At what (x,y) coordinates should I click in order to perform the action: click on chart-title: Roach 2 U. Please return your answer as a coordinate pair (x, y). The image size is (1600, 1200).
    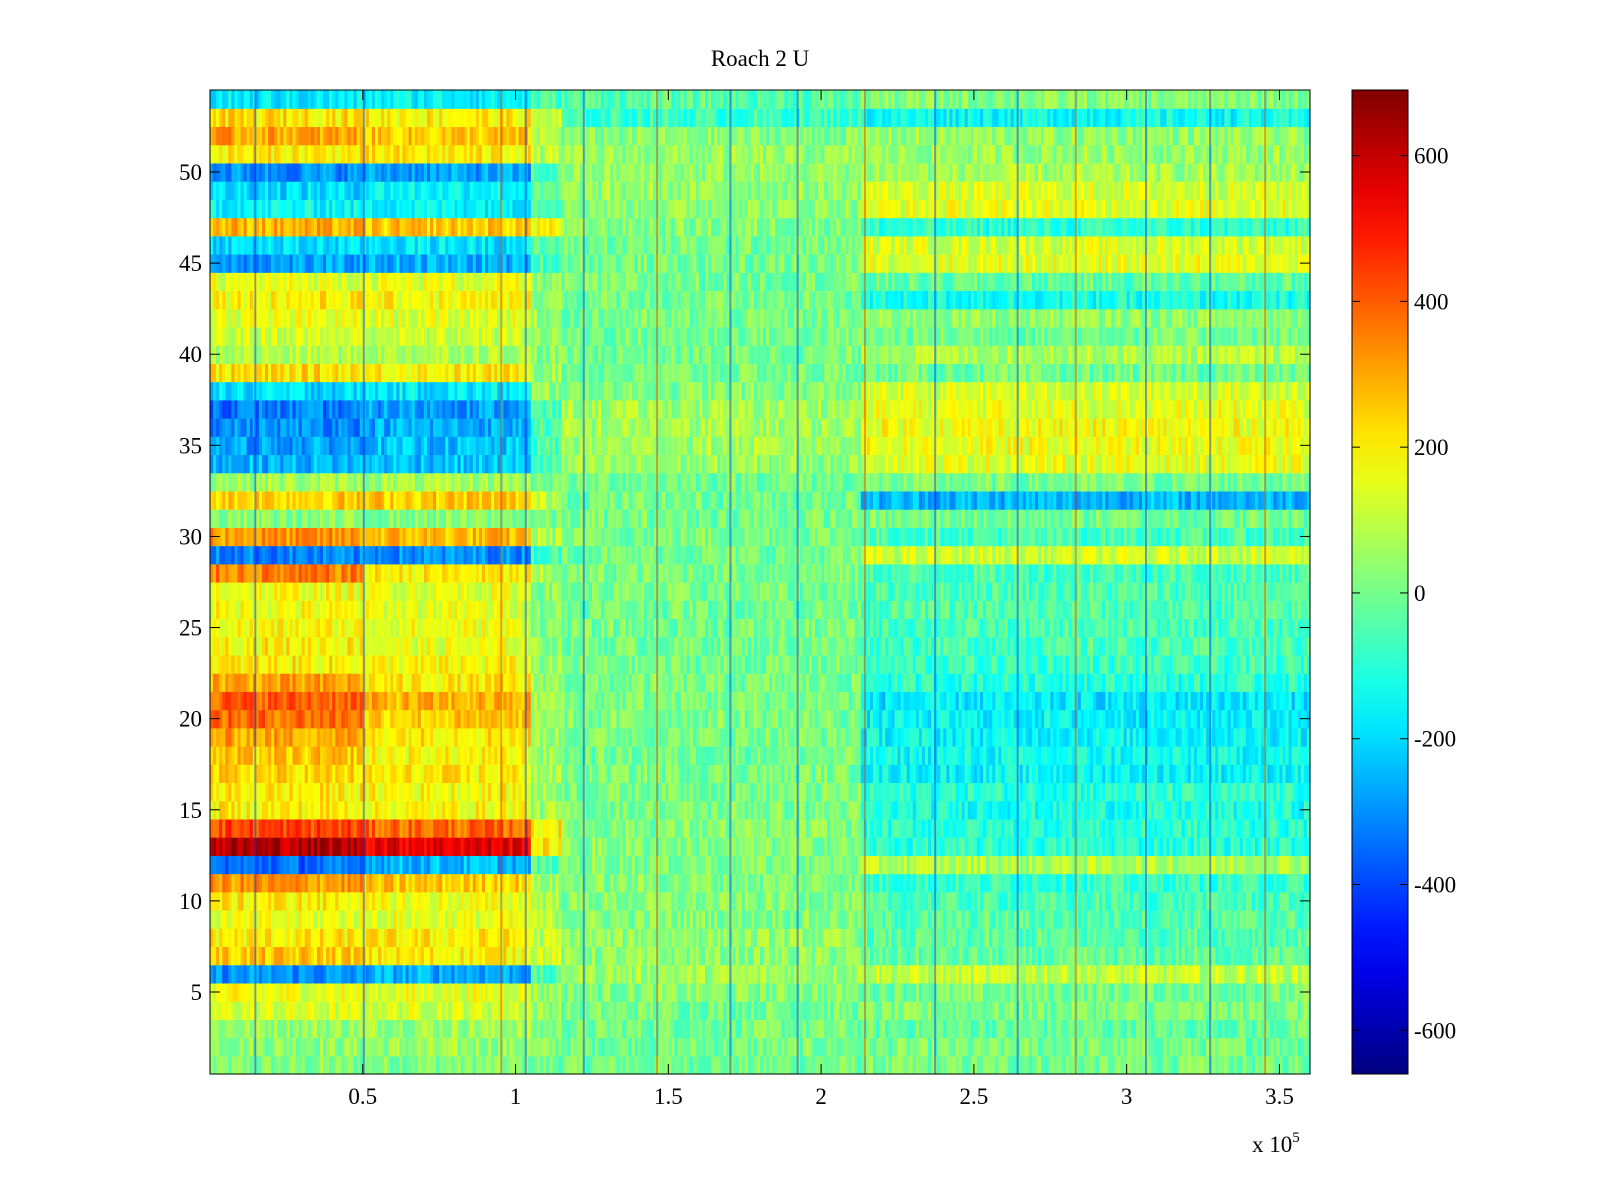
    Looking at the image, I should click on (760, 58).